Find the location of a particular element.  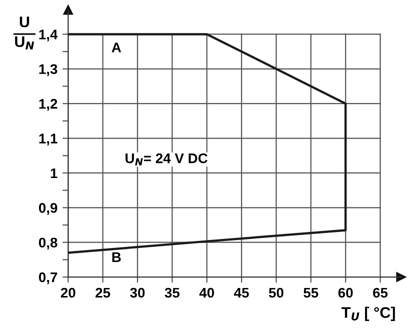

x-tick-label: 65 is located at coordinates (380, 293).